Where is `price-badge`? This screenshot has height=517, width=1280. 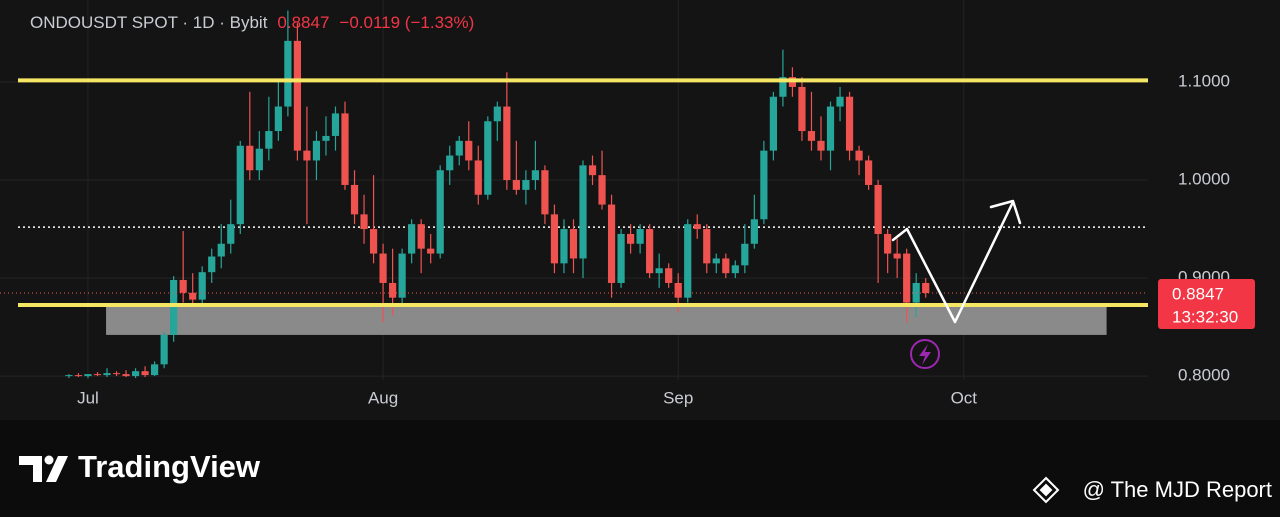
price-badge is located at coordinates (1206, 304).